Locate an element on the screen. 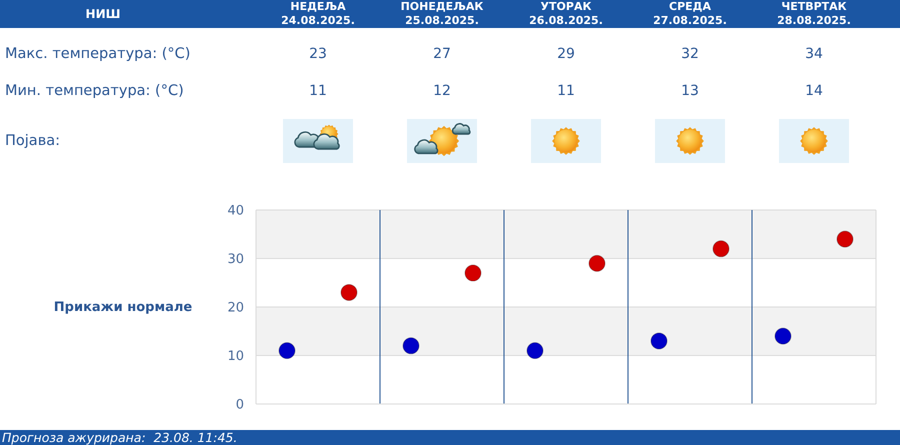 The width and height of the screenshot is (900, 445). text: ЧЕТВРТАК 28.08.2025. is located at coordinates (814, 13).